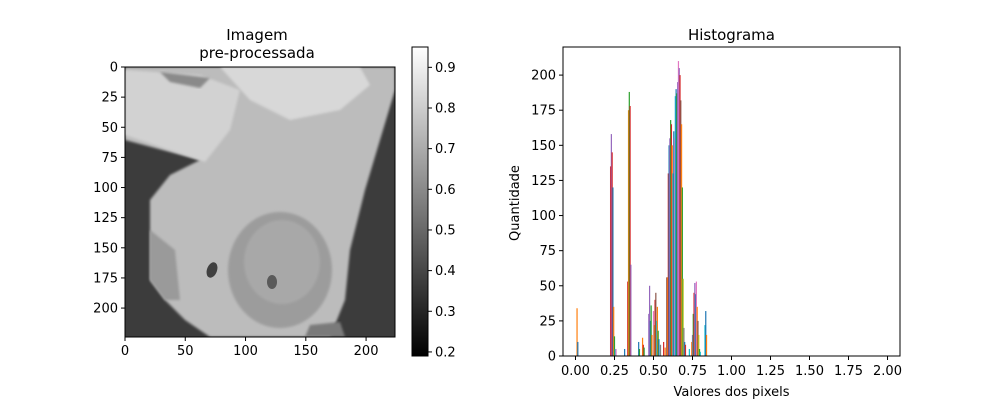  I want to click on histogram-x-tick-label: 0.50, so click(653, 371).